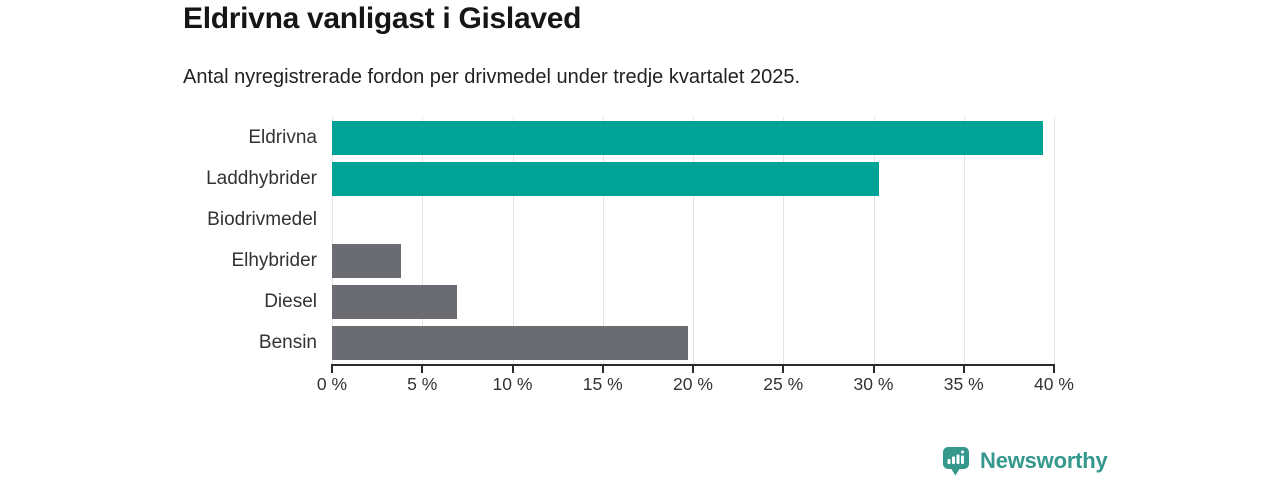  I want to click on newsworthy-logo-icon, so click(956, 461).